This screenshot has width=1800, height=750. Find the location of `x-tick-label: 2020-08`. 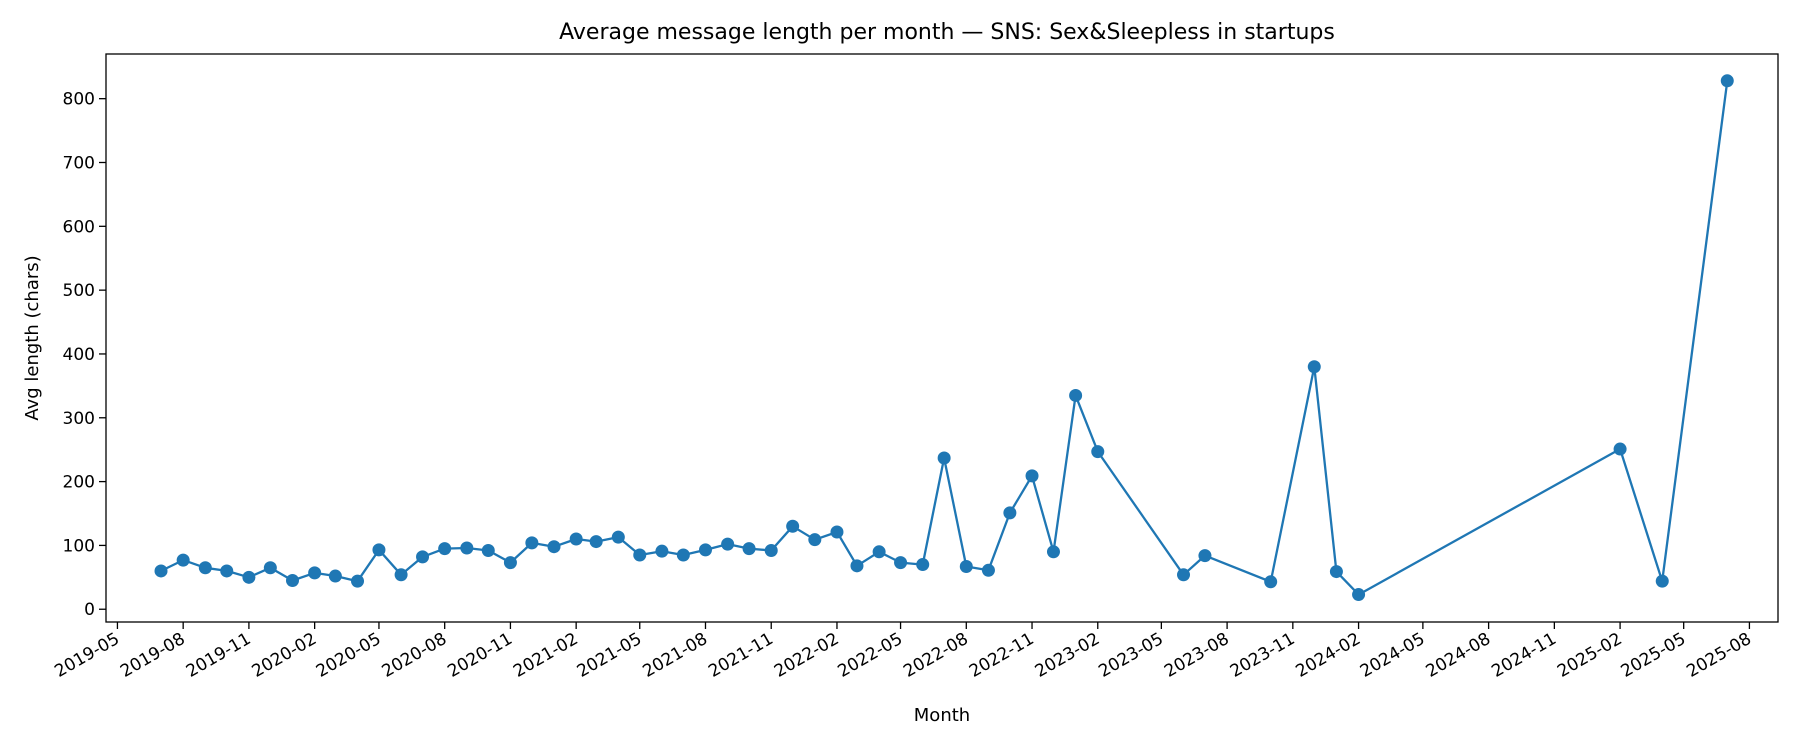

x-tick-label: 2020-08 is located at coordinates (415, 655).